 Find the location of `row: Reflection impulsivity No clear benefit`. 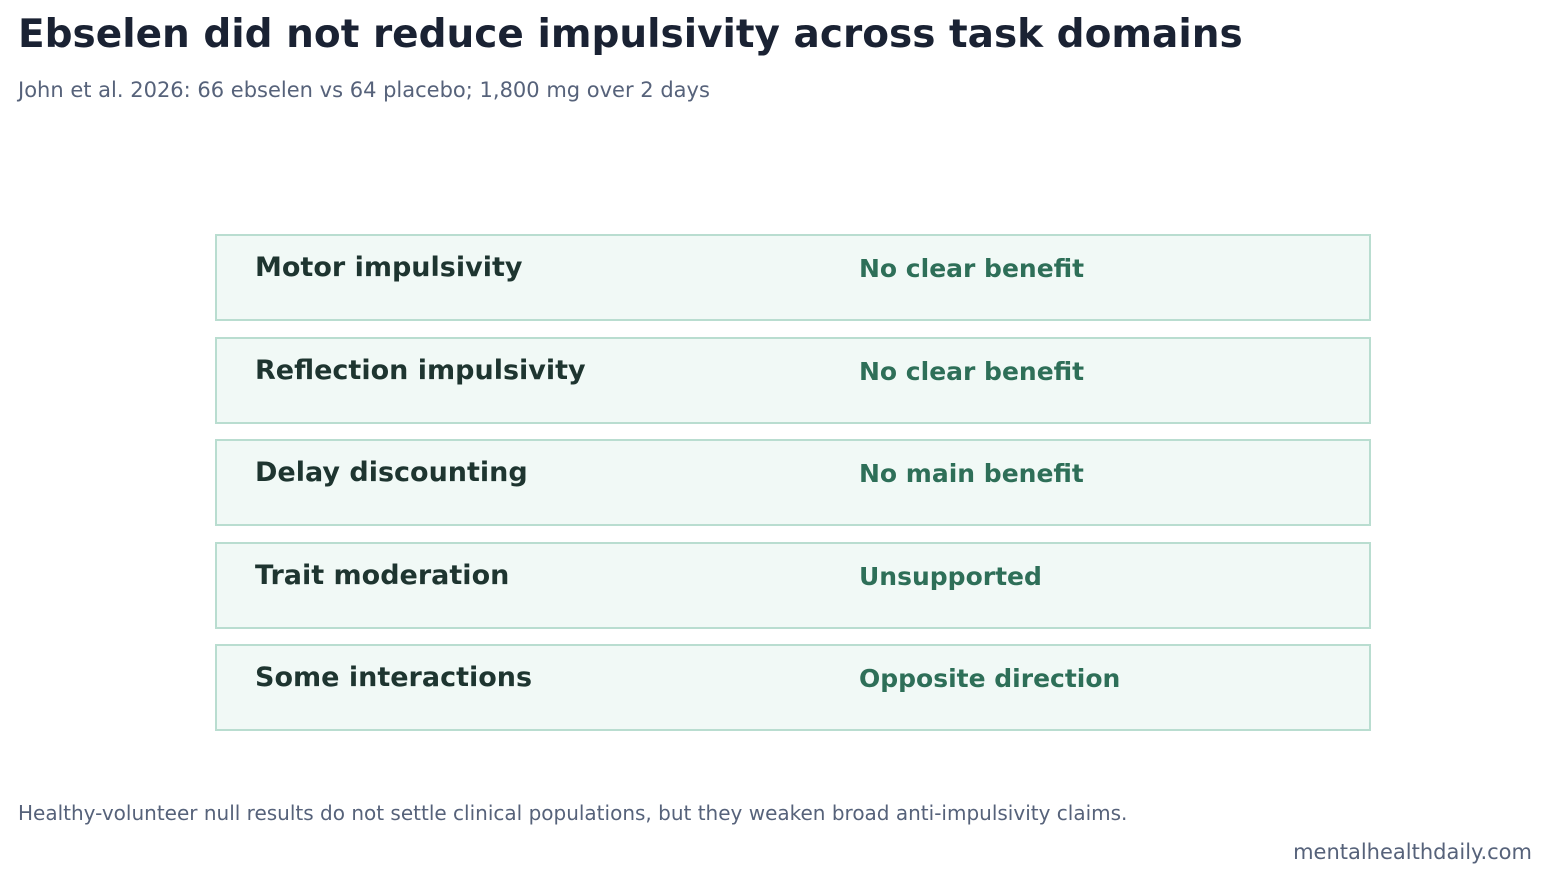

row: Reflection impulsivity No clear benefit is located at coordinates (793, 380).